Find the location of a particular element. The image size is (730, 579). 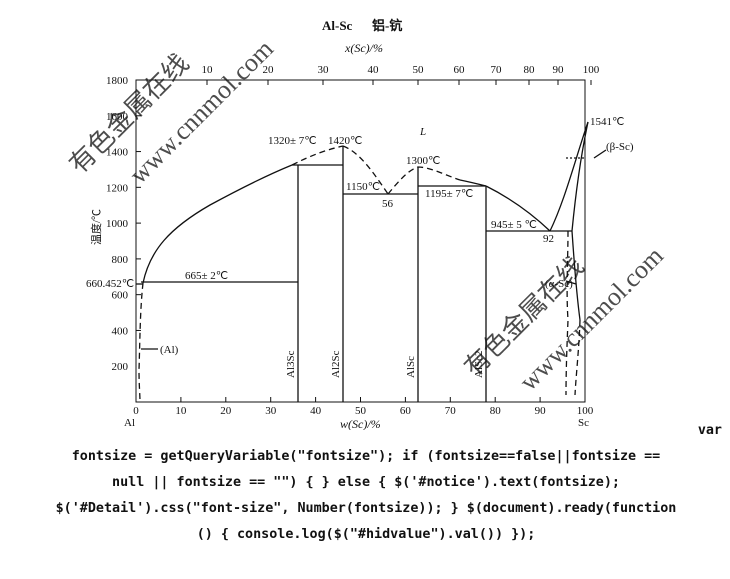

y-tick-label: 600 is located at coordinates (120, 296).